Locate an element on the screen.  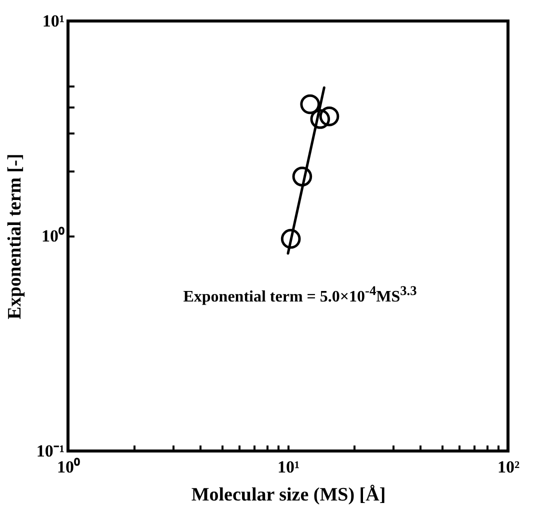
x-tick-label: 10² is located at coordinates (508, 467).